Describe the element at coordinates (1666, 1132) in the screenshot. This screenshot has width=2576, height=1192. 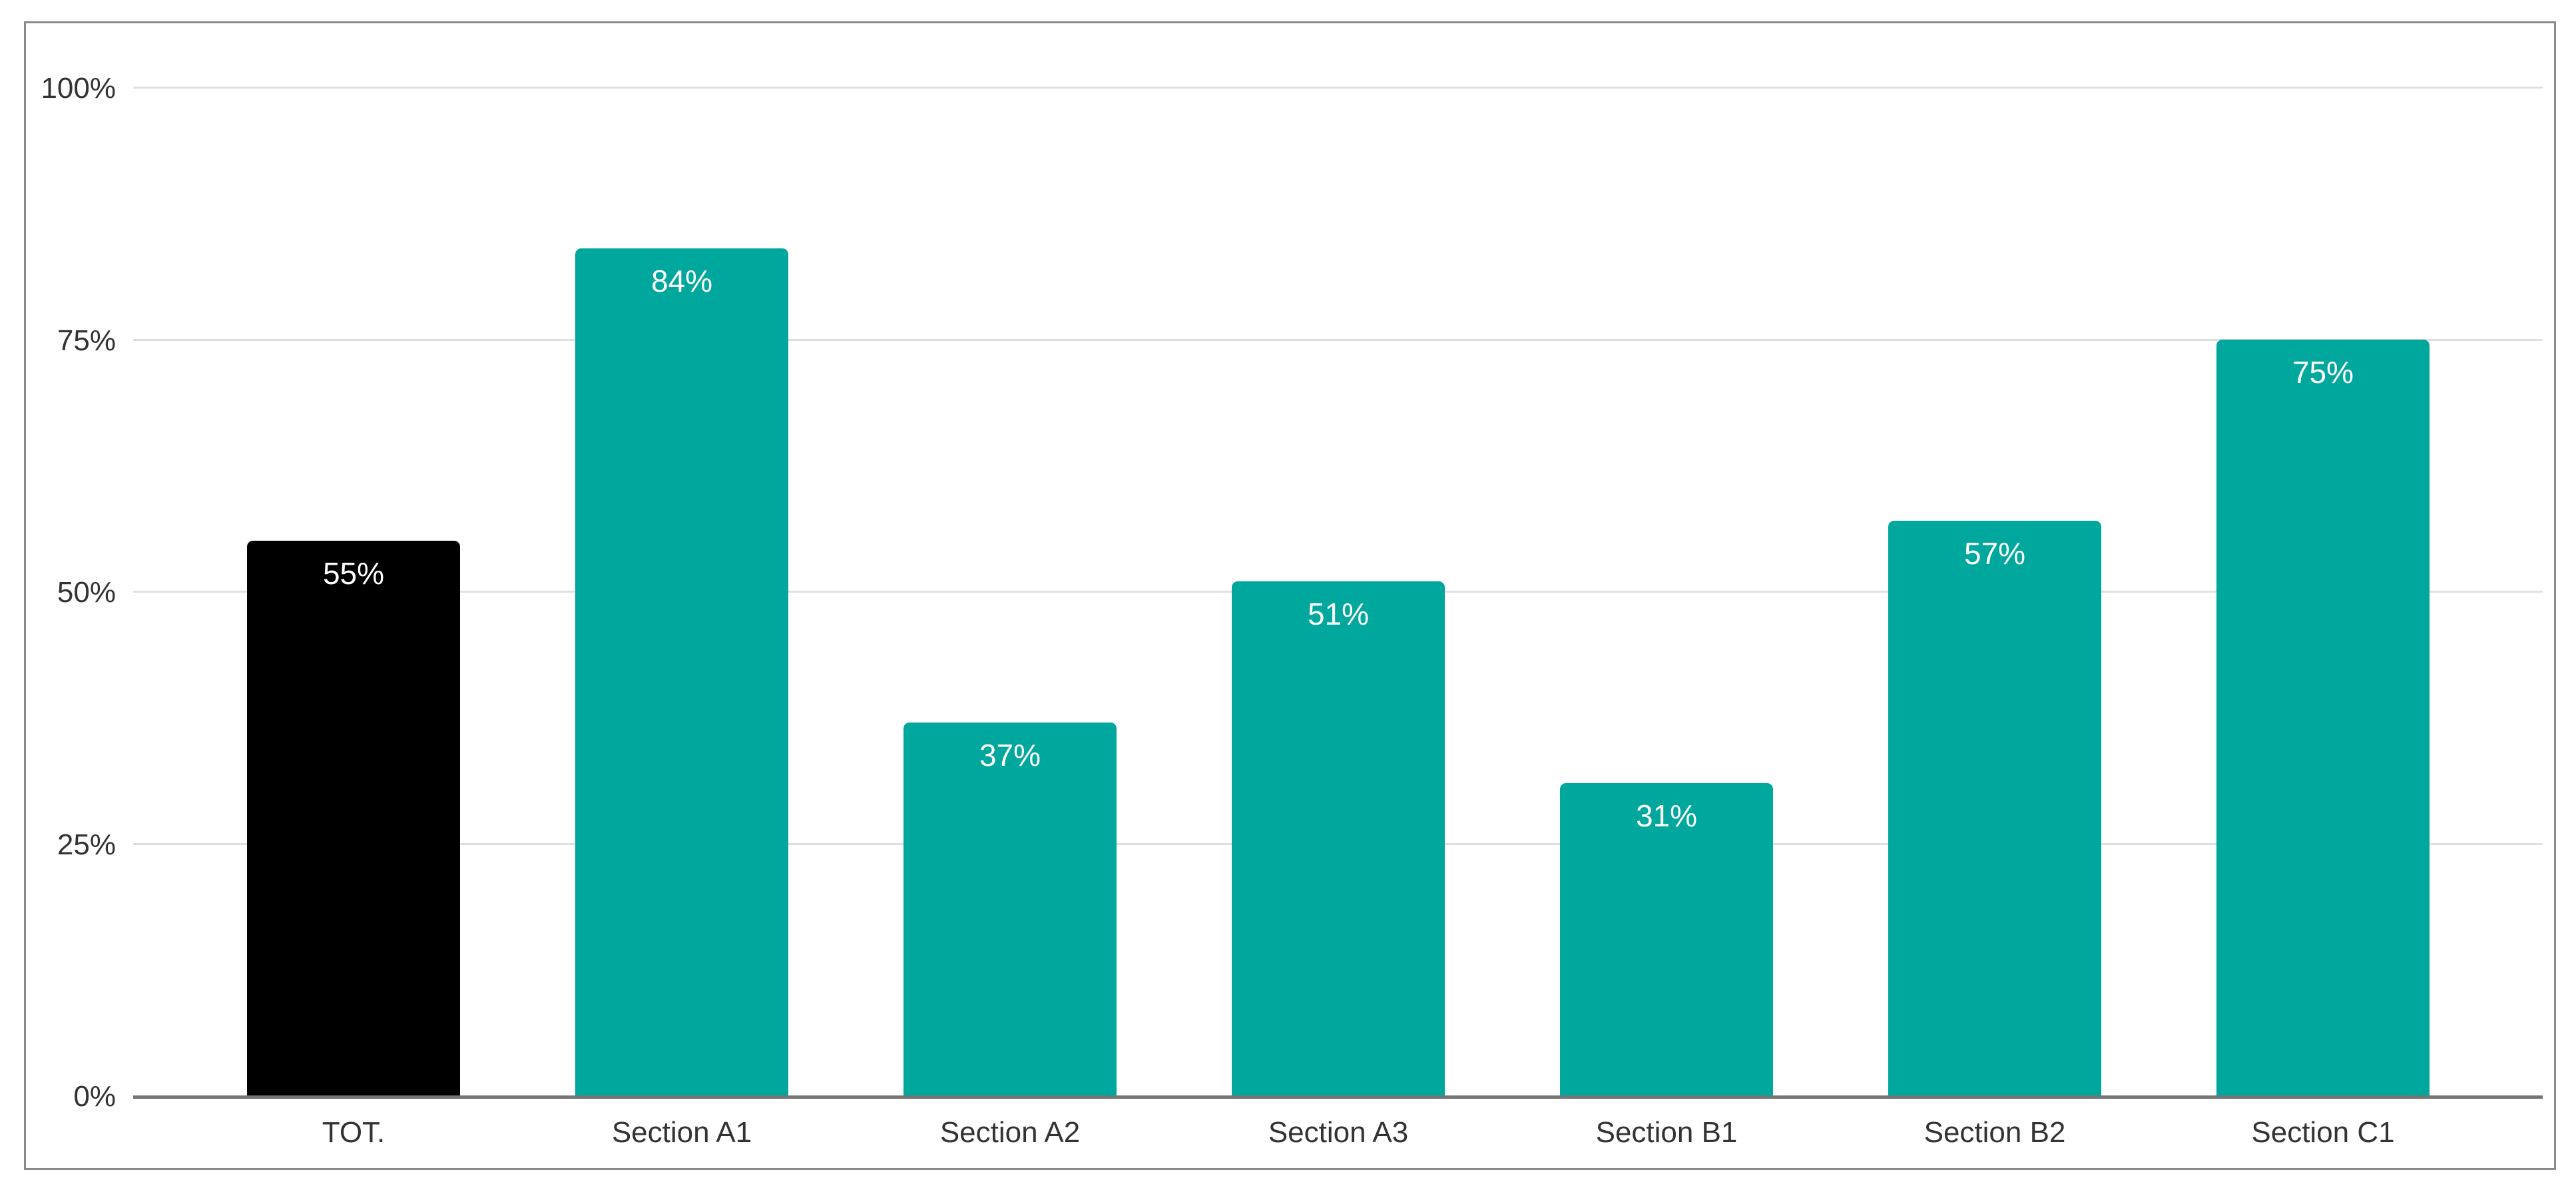
I see `x-axis-label-section-b1: Section B1` at that location.